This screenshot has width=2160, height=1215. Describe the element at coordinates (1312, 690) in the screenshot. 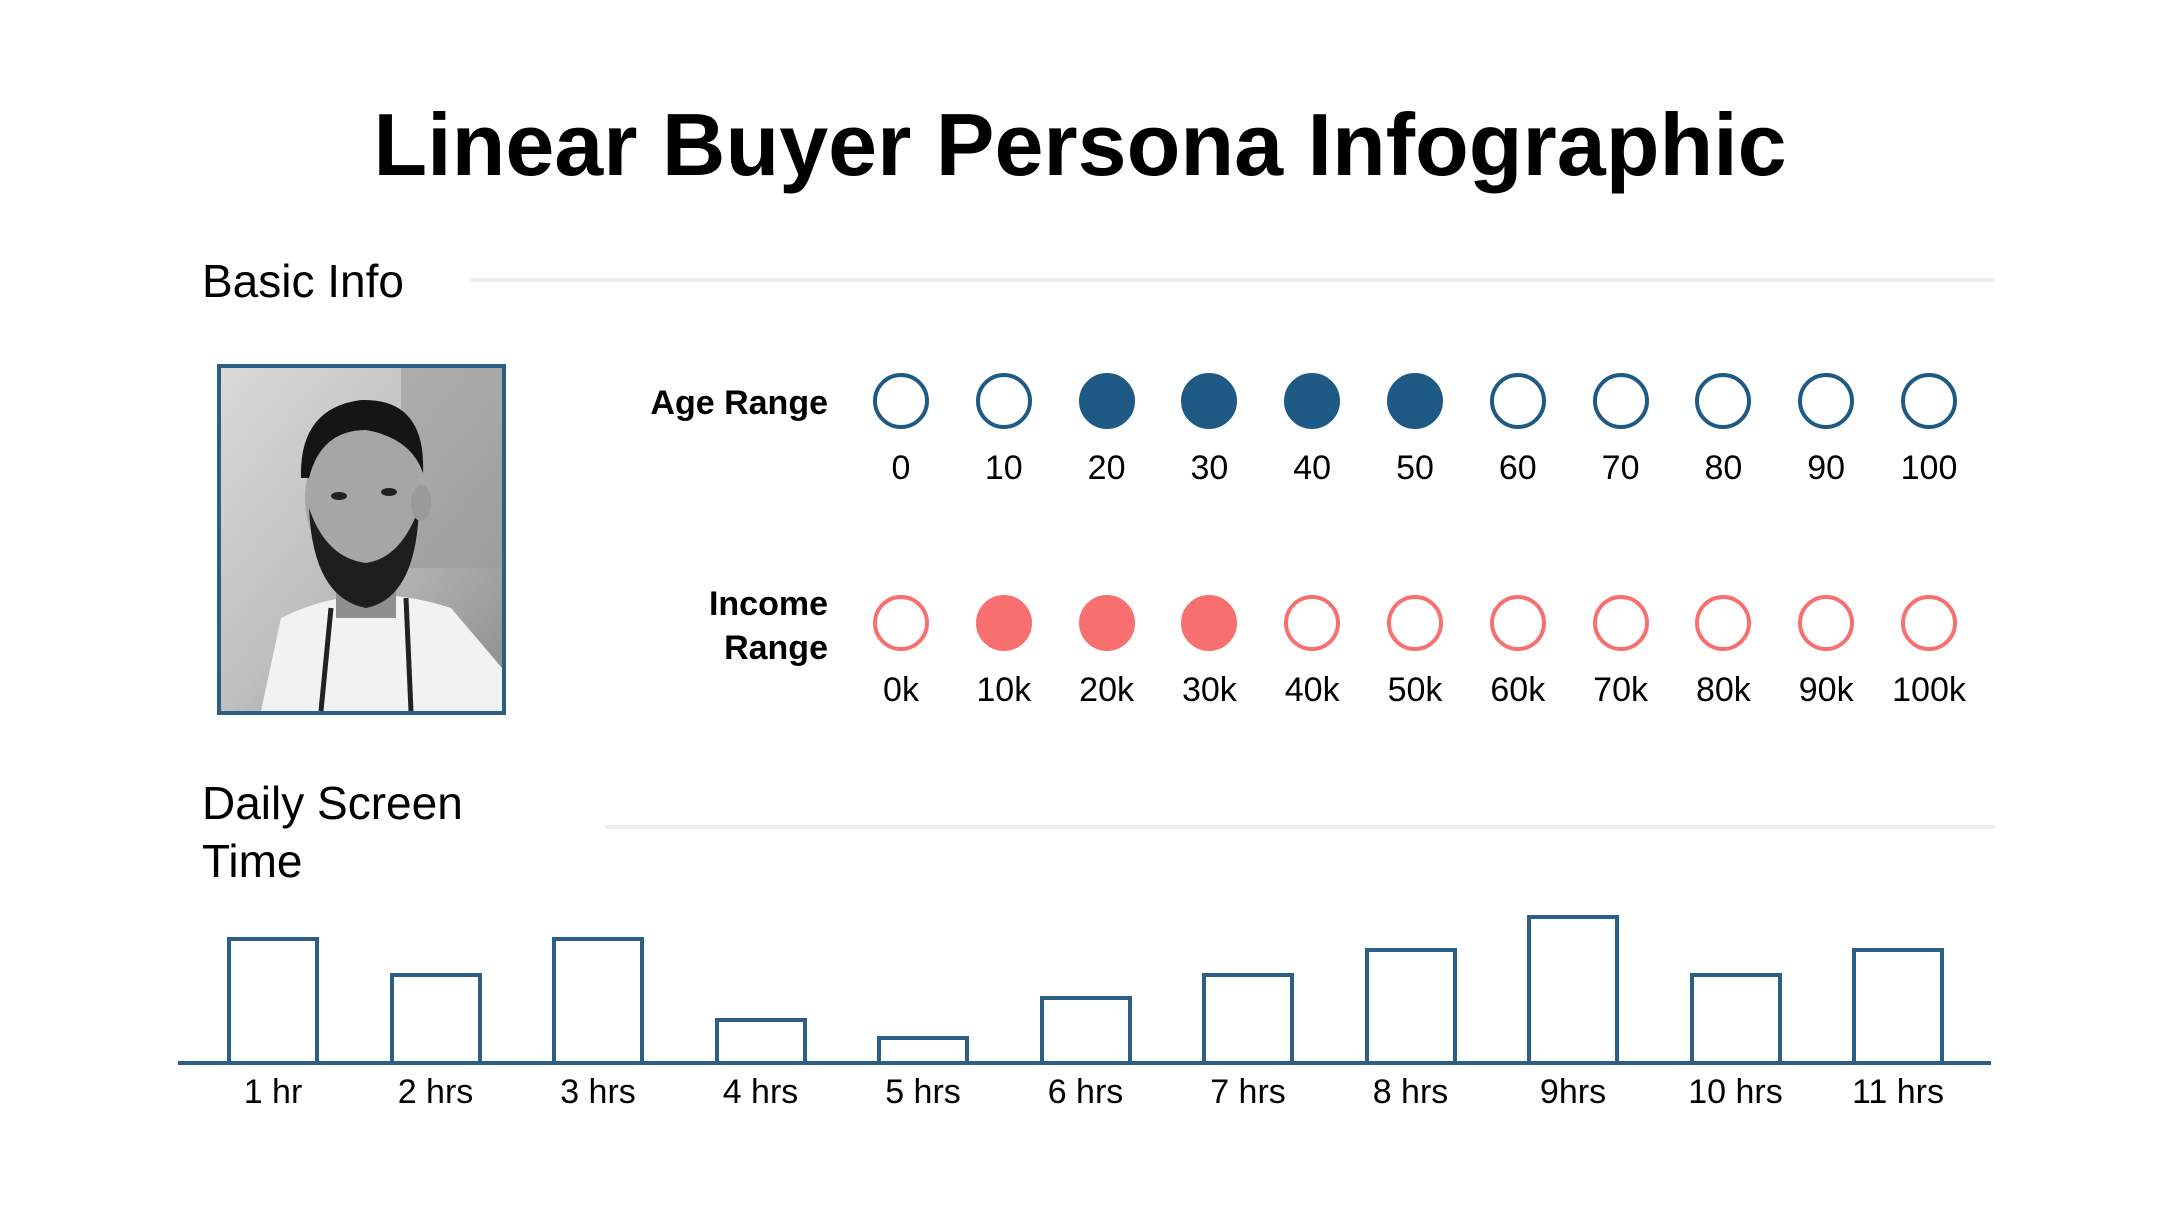

I see `income-tick-label: 40k` at that location.